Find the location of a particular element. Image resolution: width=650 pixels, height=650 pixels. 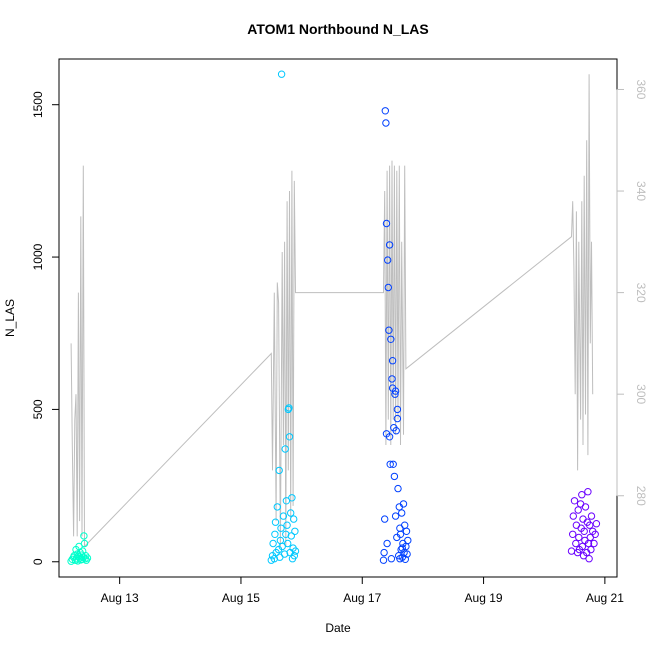

y-axis: 0 500 1000 1500 is located at coordinates (45, 328).